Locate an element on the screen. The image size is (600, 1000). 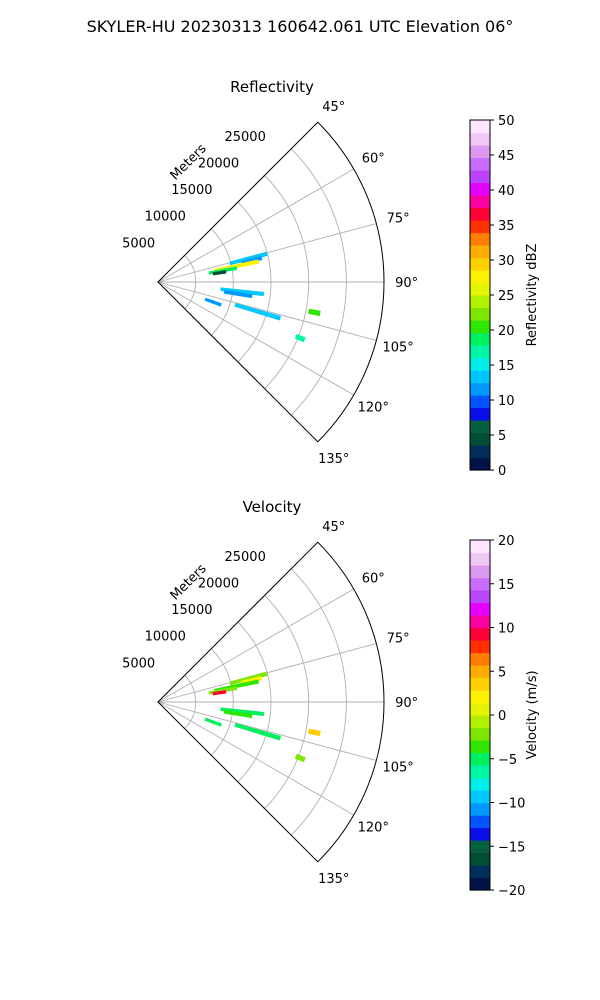
colorbar-tick-label: −15 is located at coordinates (511, 847).